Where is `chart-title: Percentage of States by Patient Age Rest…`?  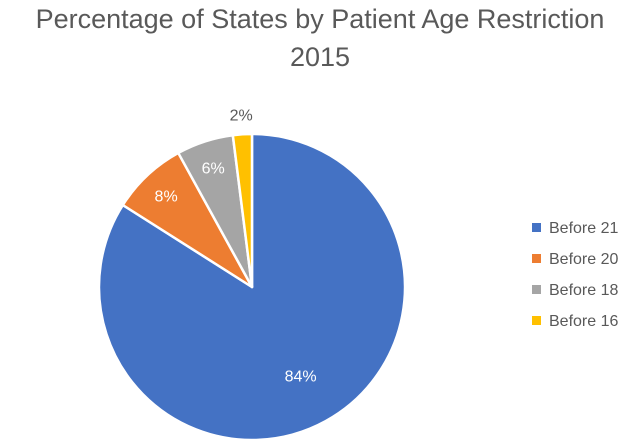 chart-title: Percentage of States by Patient Age Rest… is located at coordinates (320, 19).